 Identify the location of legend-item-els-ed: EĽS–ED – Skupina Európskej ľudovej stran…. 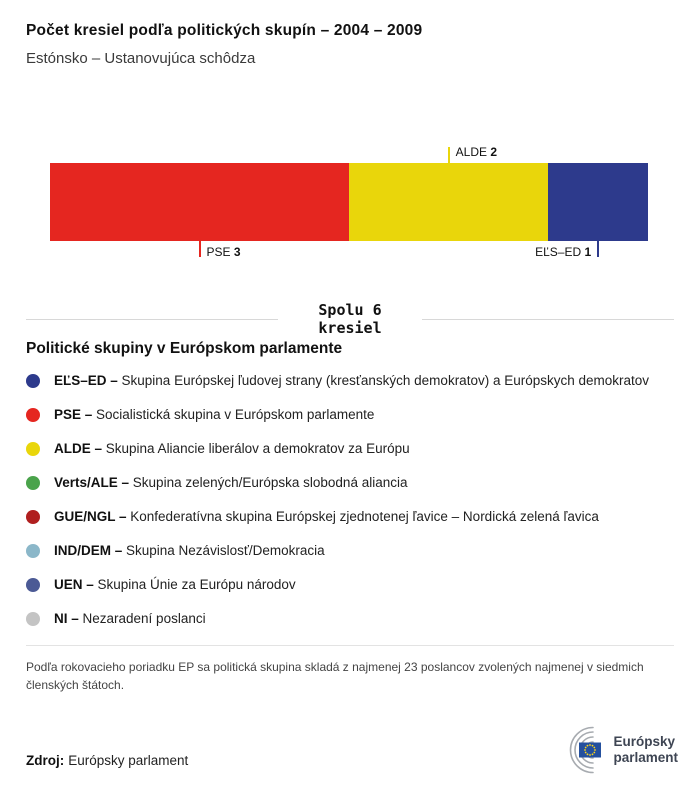
(350, 381).